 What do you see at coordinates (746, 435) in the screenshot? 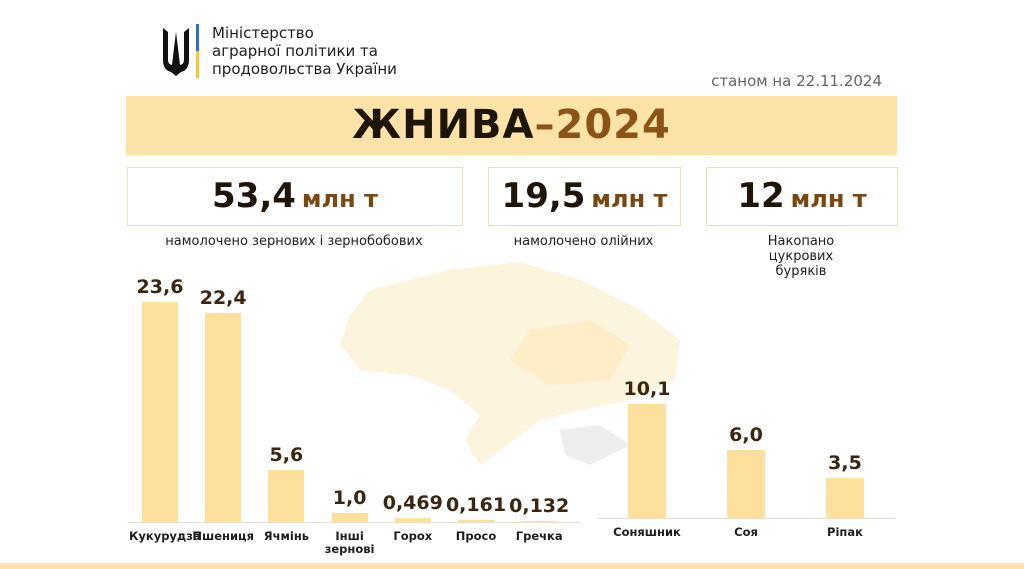
I see `value-label: 6,0` at bounding box center [746, 435].